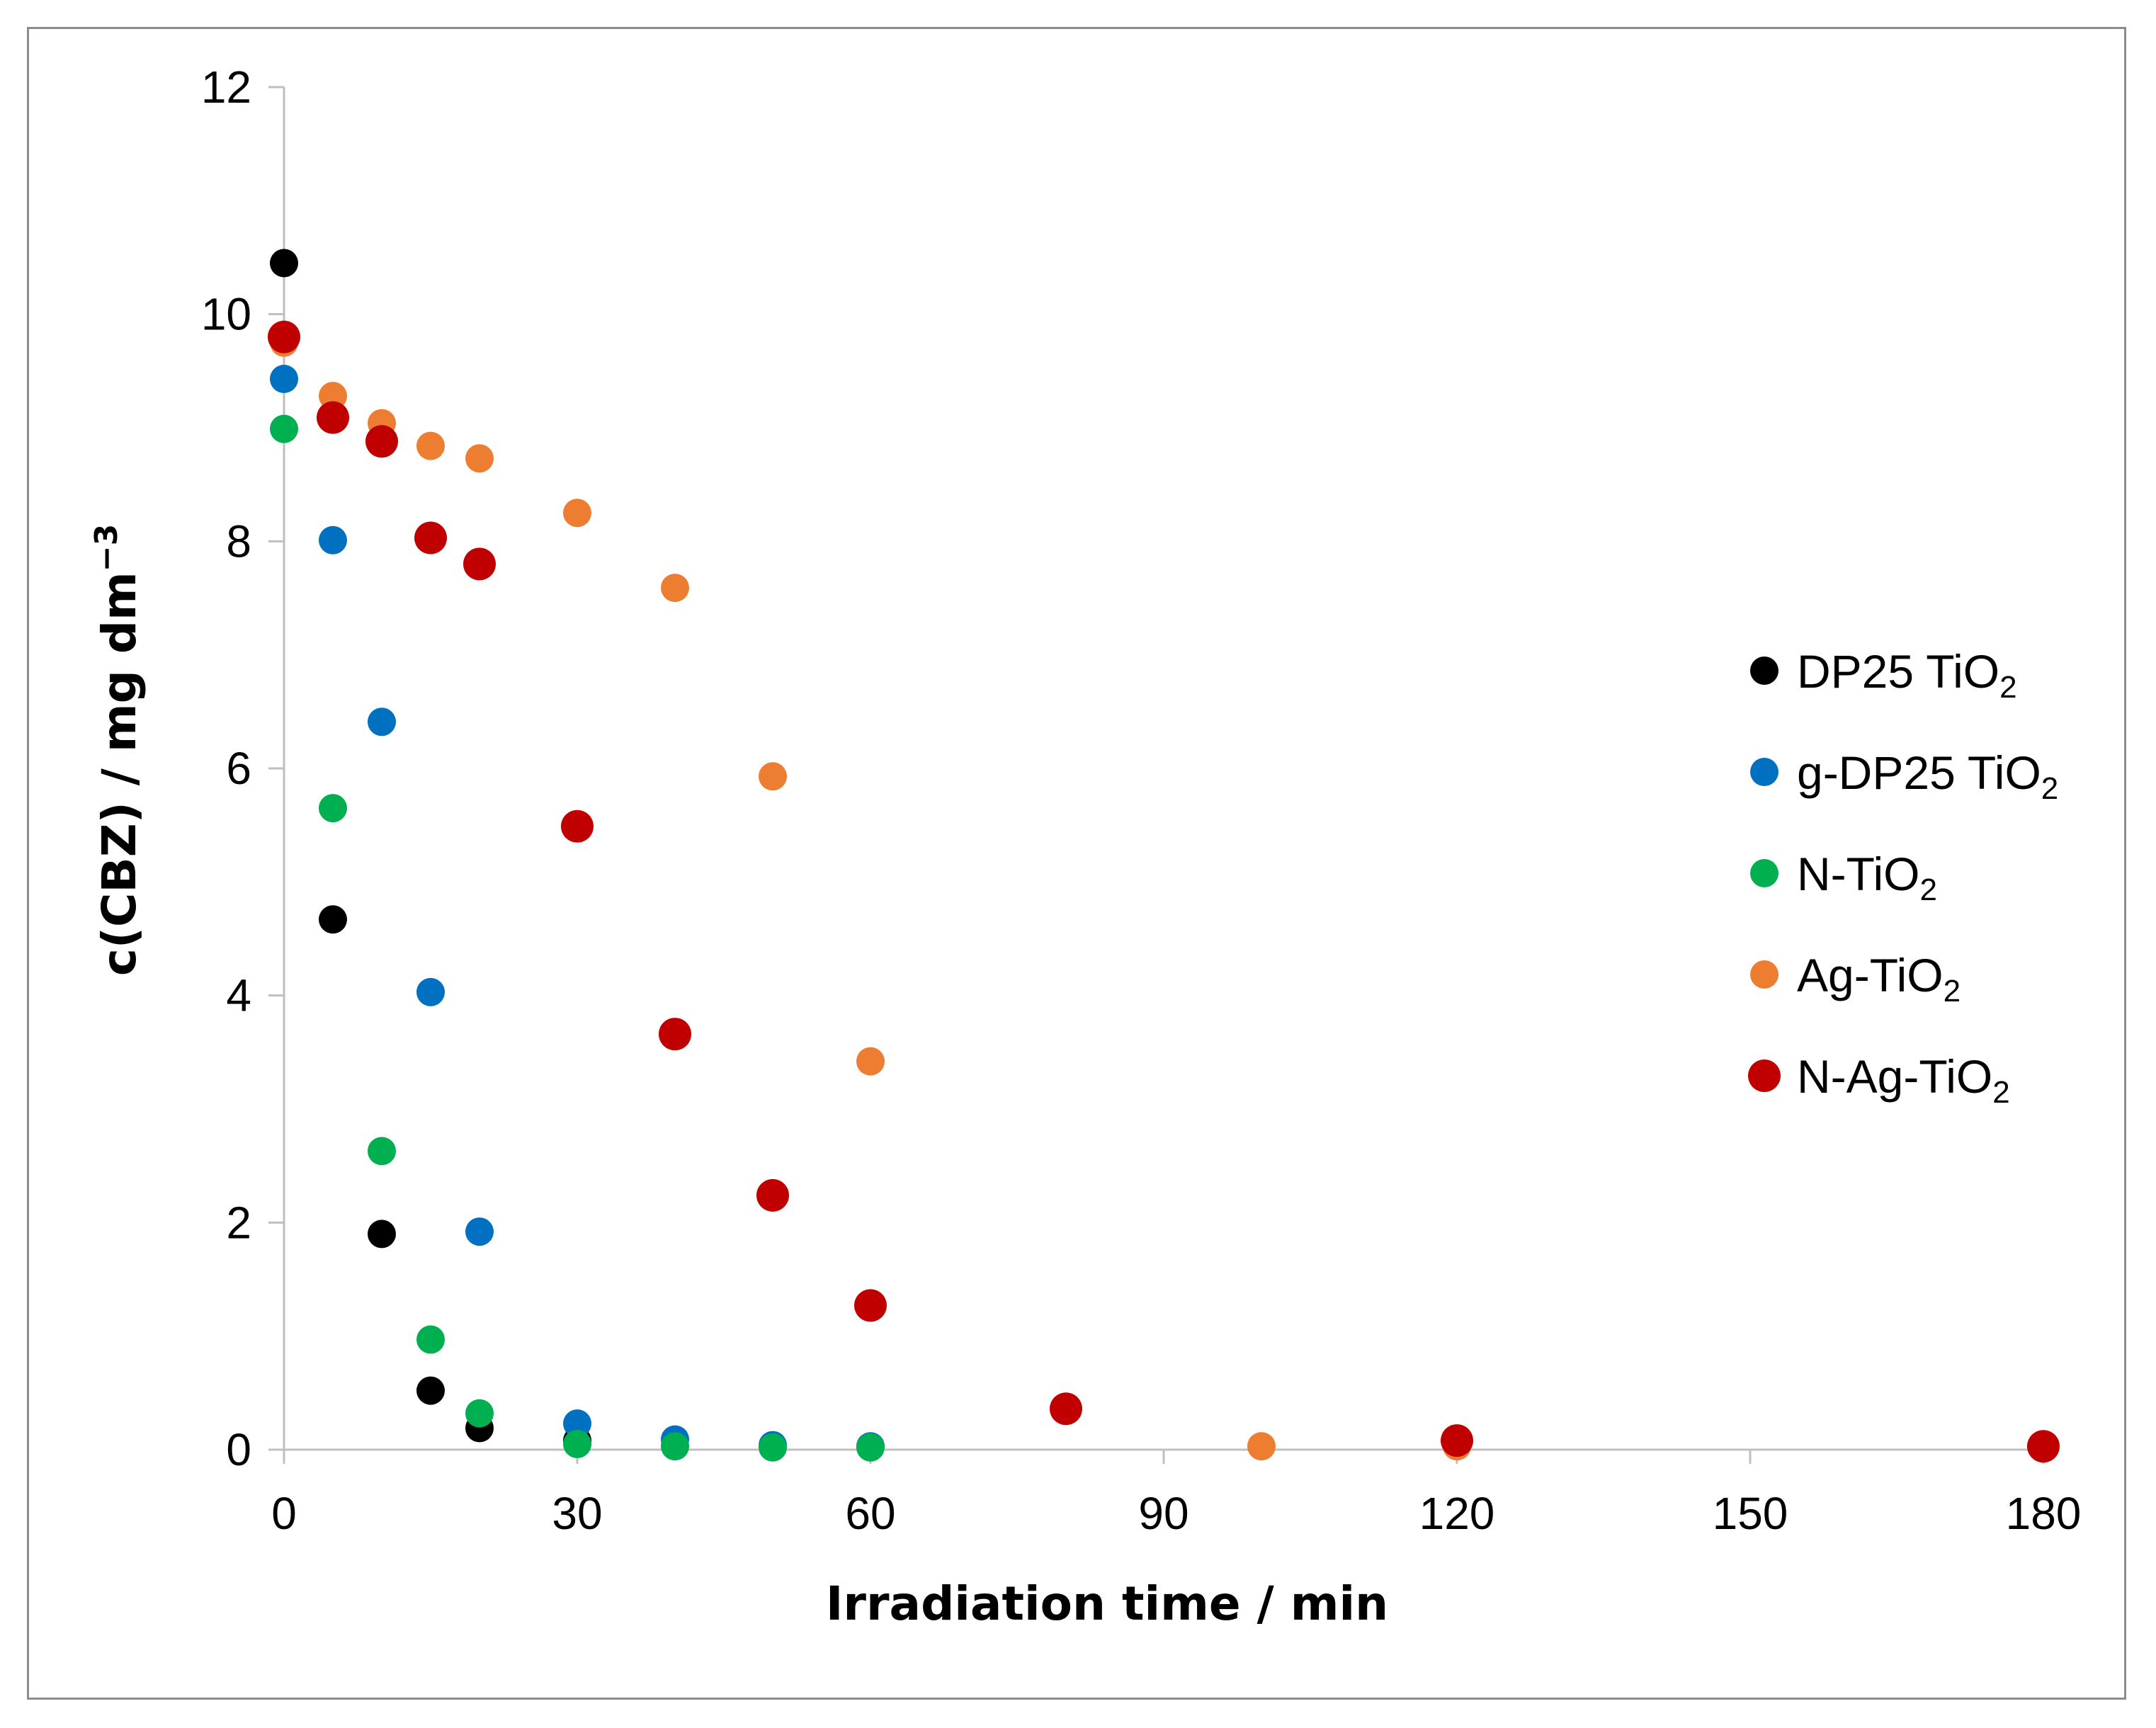 The height and width of the screenshot is (1728, 2156). What do you see at coordinates (239, 995) in the screenshot?
I see `y-tick-label: 4` at bounding box center [239, 995].